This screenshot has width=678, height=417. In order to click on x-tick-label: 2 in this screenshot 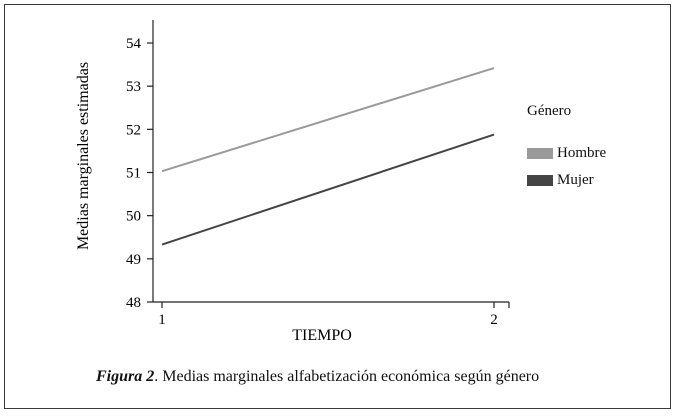, I will do `click(494, 320)`.